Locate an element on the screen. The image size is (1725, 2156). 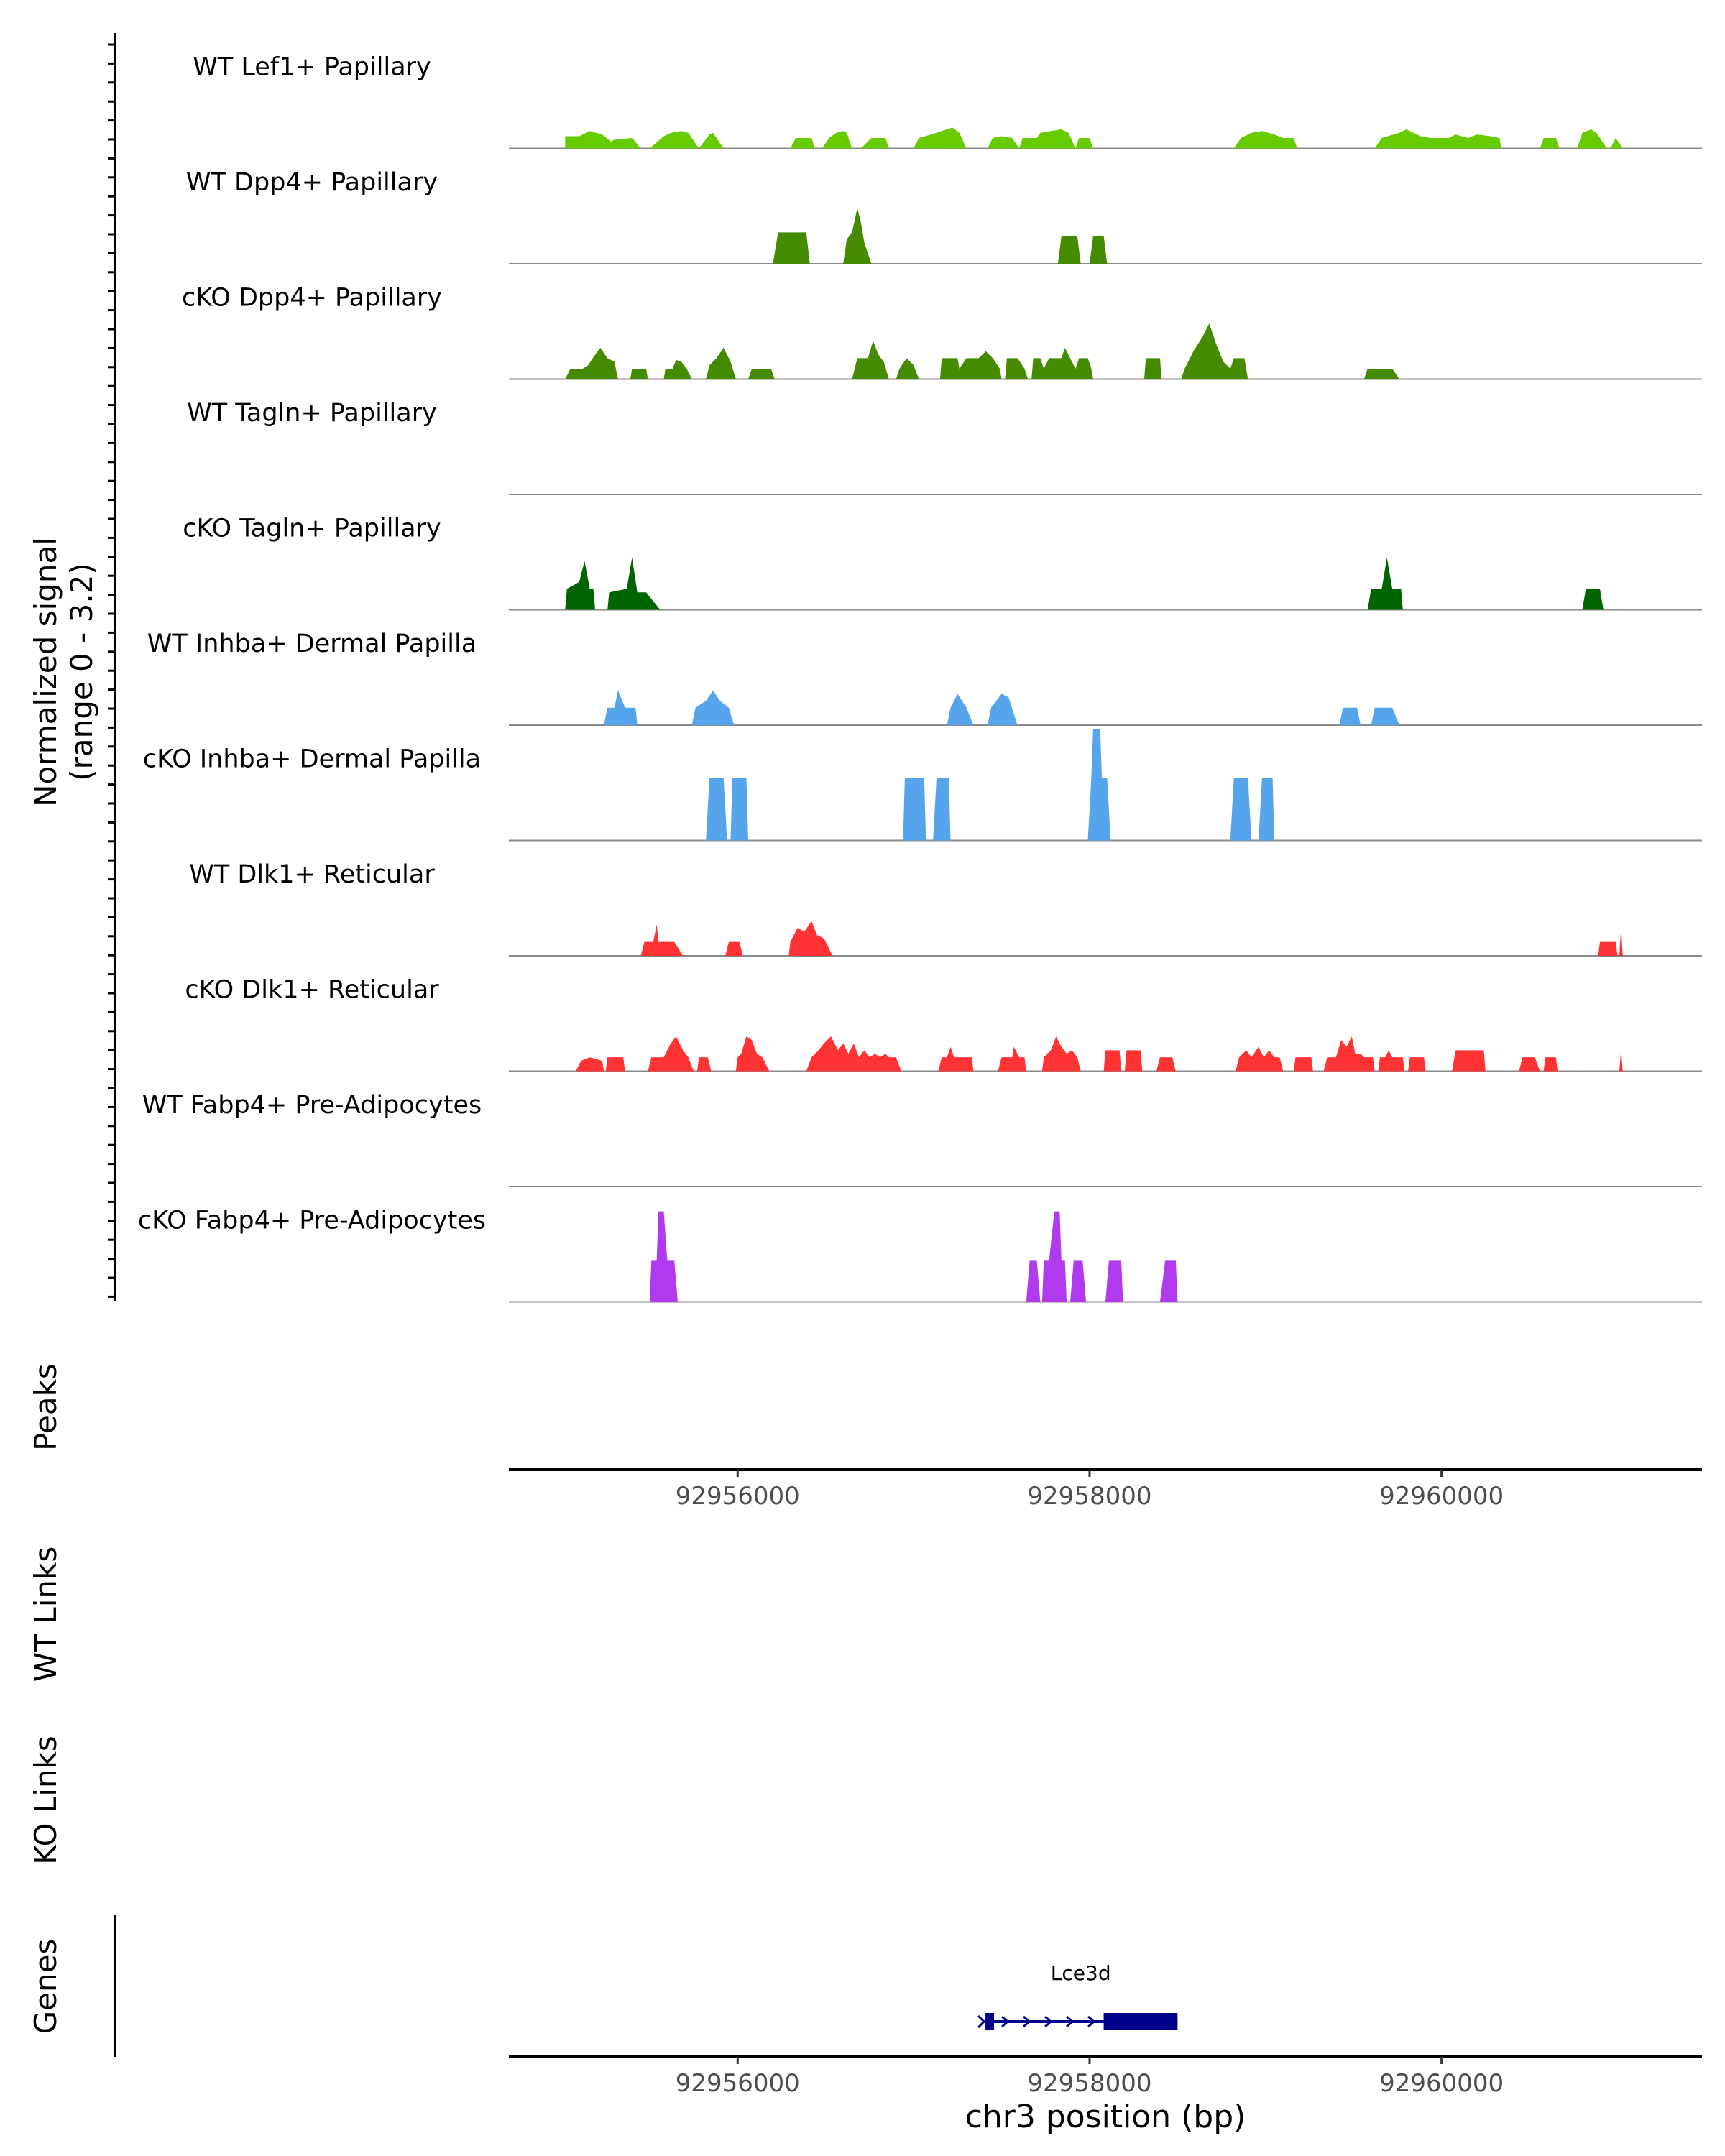
track-label: WT Fabp4+ Pre-Adipocytes is located at coordinates (312, 1106).